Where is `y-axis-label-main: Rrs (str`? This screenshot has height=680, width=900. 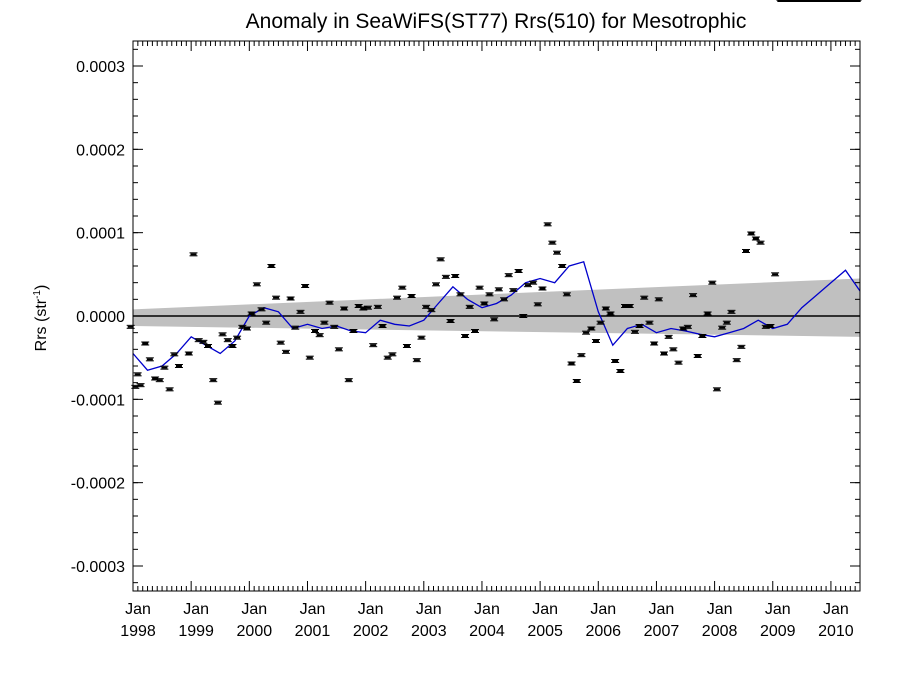
y-axis-label-main: Rrs (str is located at coordinates (41, 324).